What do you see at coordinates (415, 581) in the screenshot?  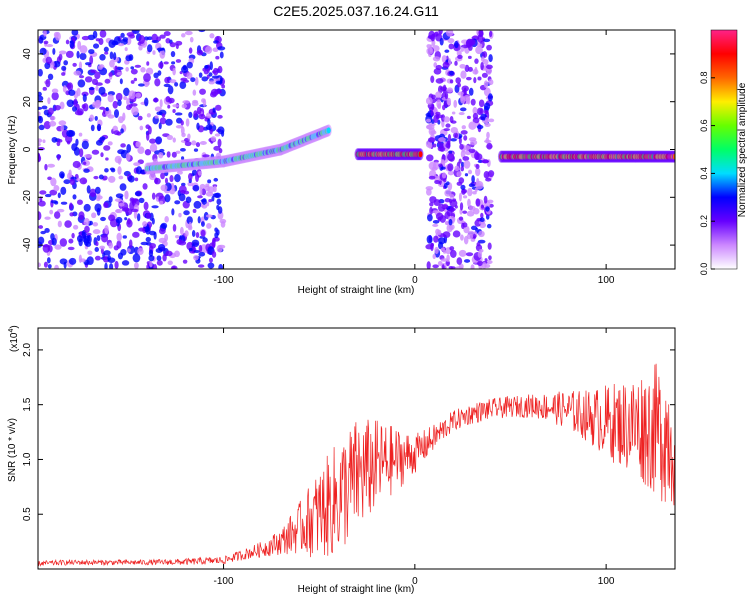 I see `x-tick-label: 0` at bounding box center [415, 581].